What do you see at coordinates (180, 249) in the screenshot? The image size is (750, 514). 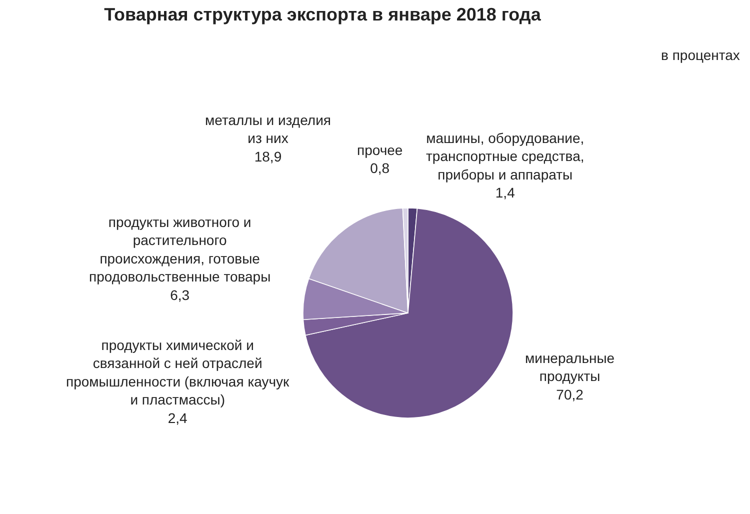 I see `slice-label: продукты животного и растительного происхождения, готовые продовольственные товары` at bounding box center [180, 249].